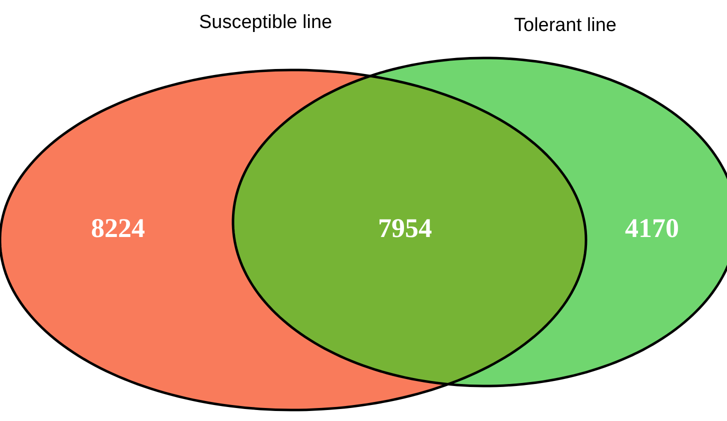 The height and width of the screenshot is (421, 727). What do you see at coordinates (265, 22) in the screenshot?
I see `text: Susceptible line` at bounding box center [265, 22].